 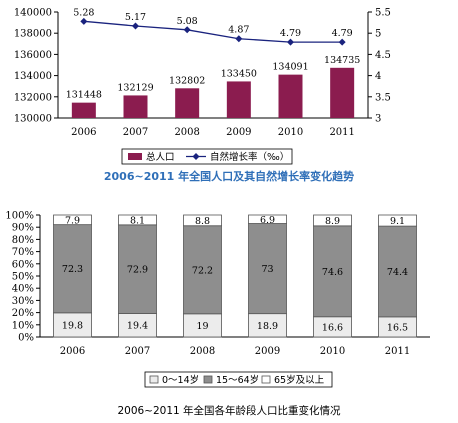 What do you see at coordinates (202, 326) in the screenshot?
I see `age-segment-value-label: 19` at bounding box center [202, 326].